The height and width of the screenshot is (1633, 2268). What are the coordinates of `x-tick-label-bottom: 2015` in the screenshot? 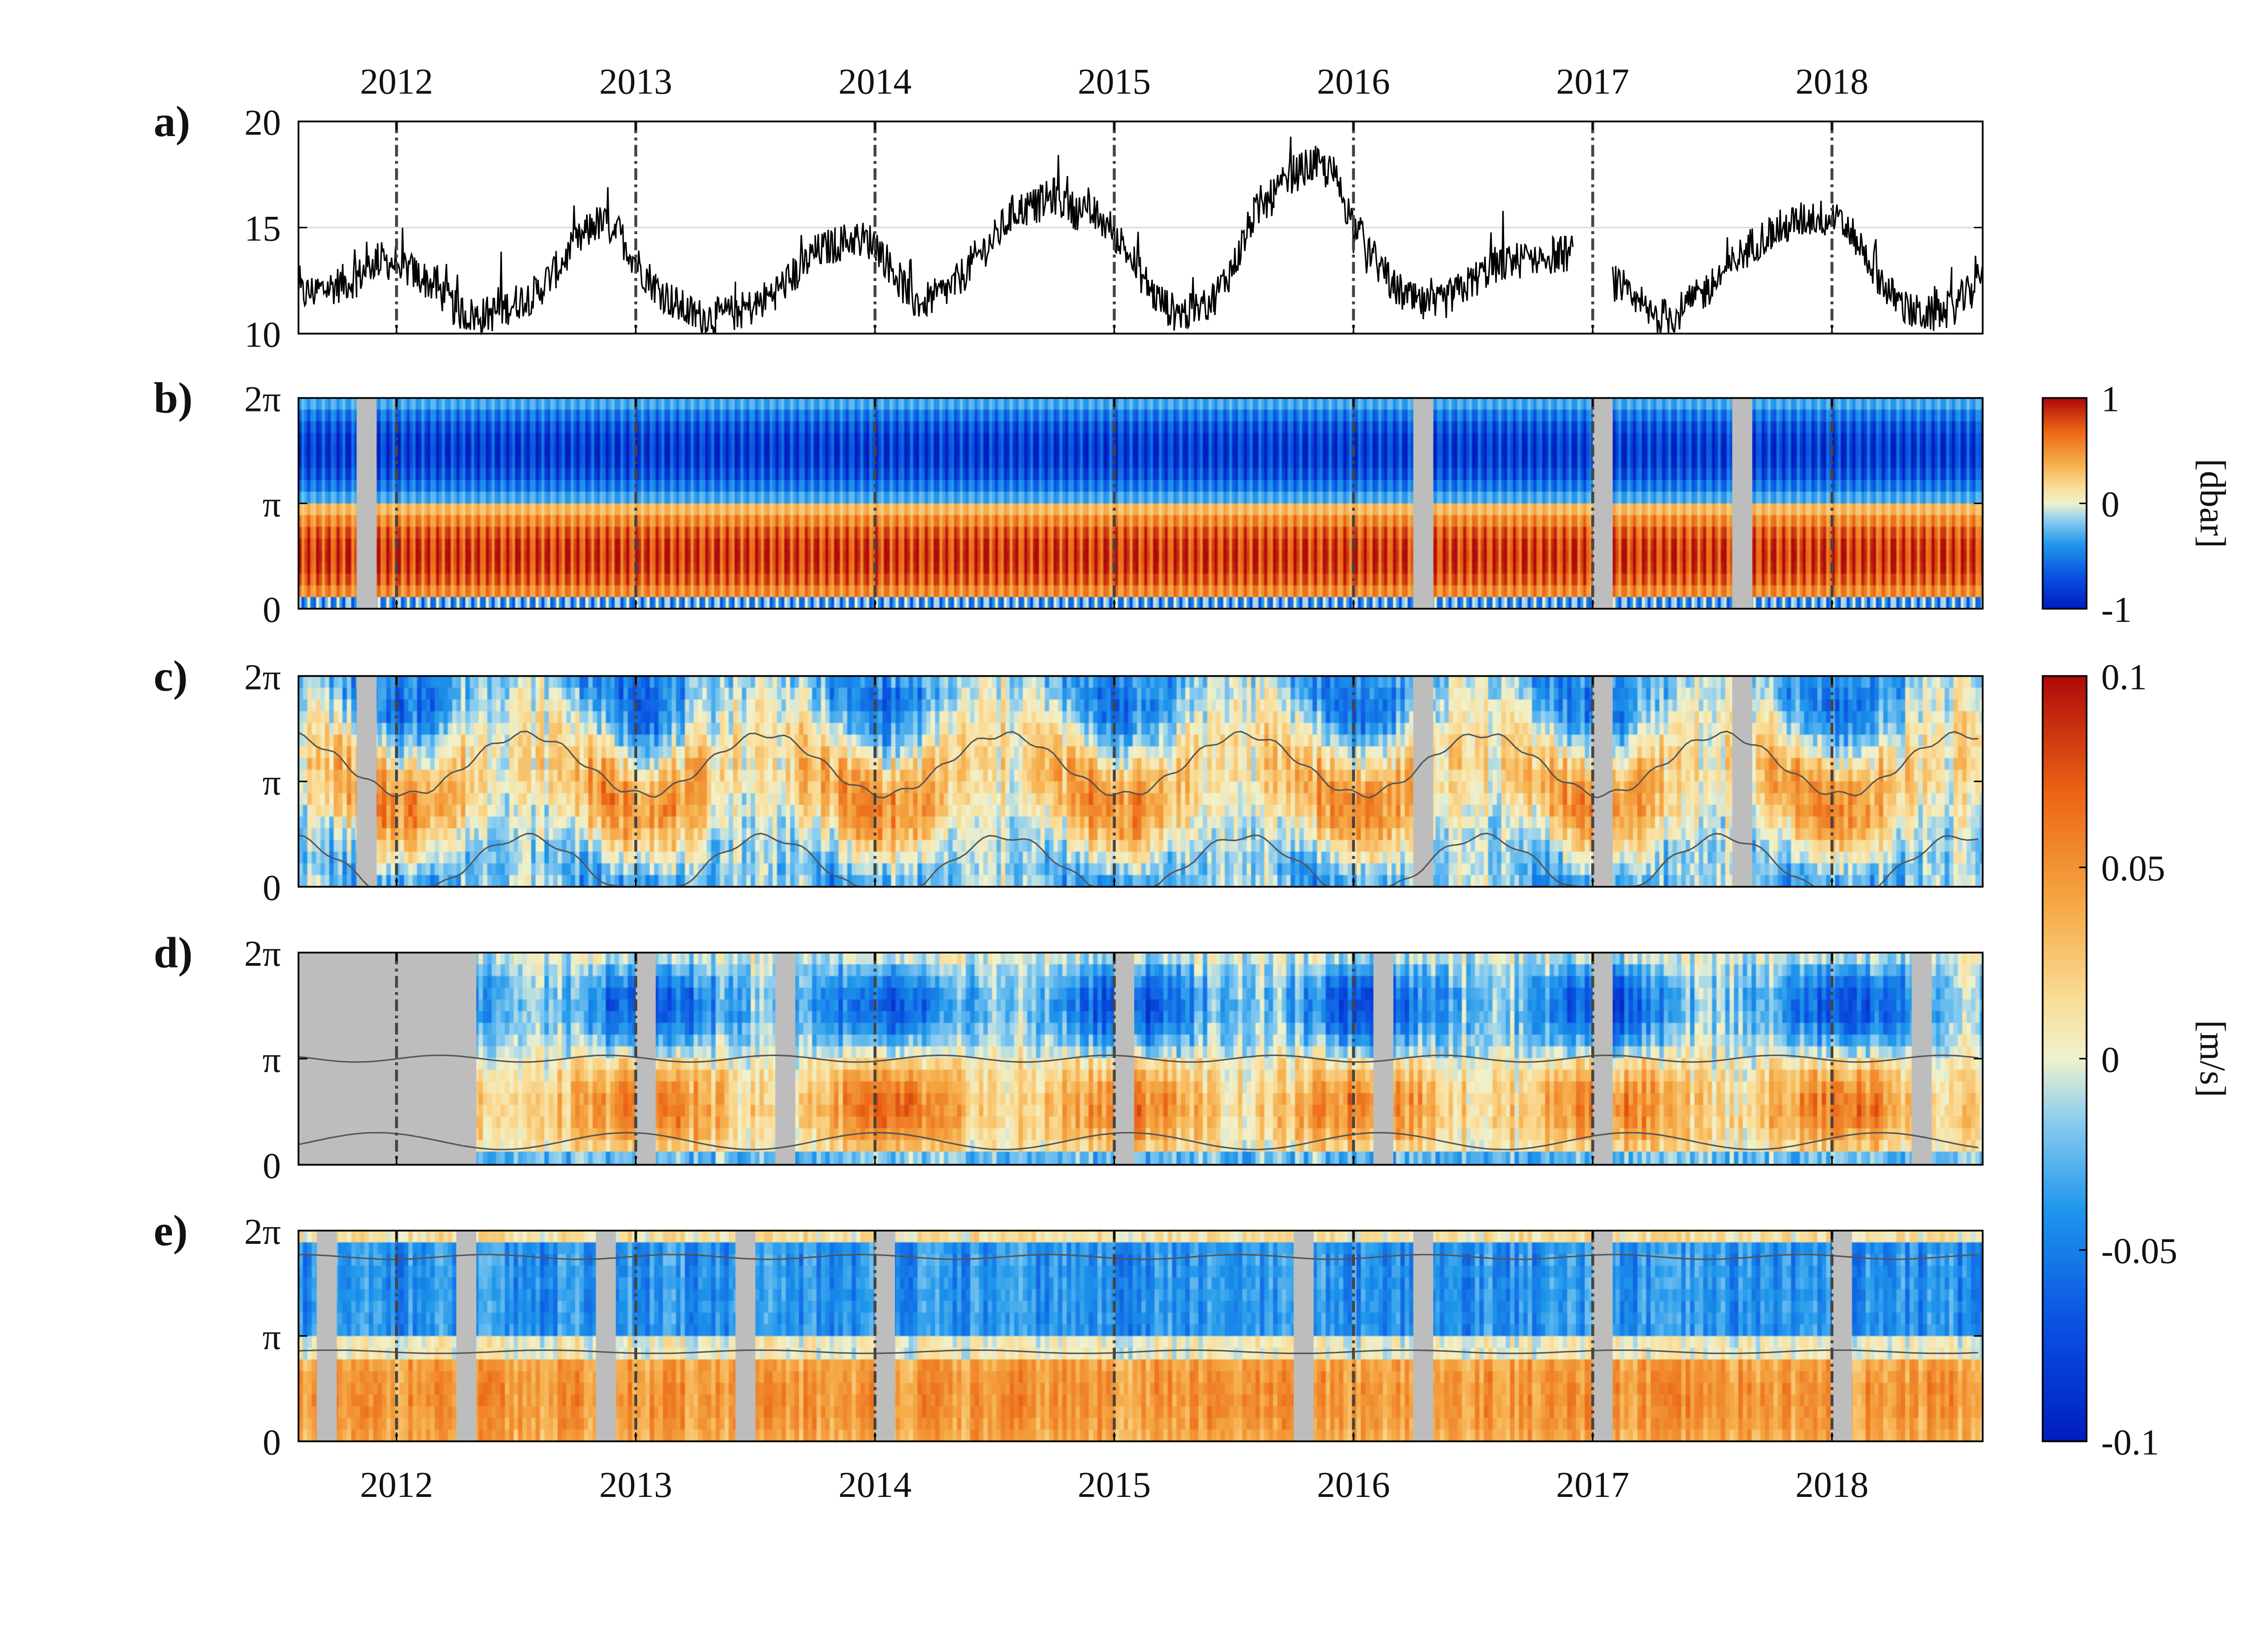 It's located at (1115, 1485).